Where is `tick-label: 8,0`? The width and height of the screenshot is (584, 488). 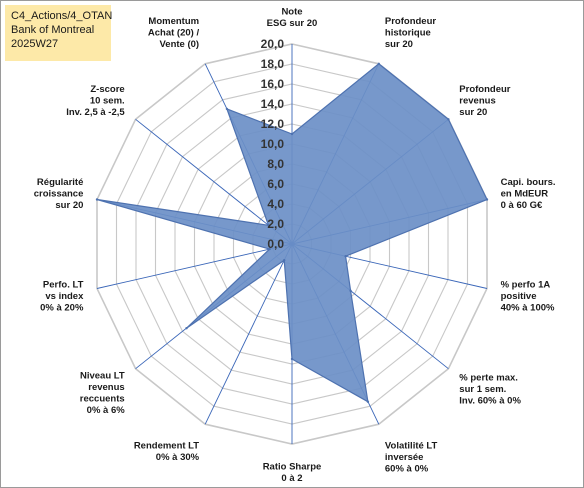
tick-label: 8,0 is located at coordinates (275, 164).